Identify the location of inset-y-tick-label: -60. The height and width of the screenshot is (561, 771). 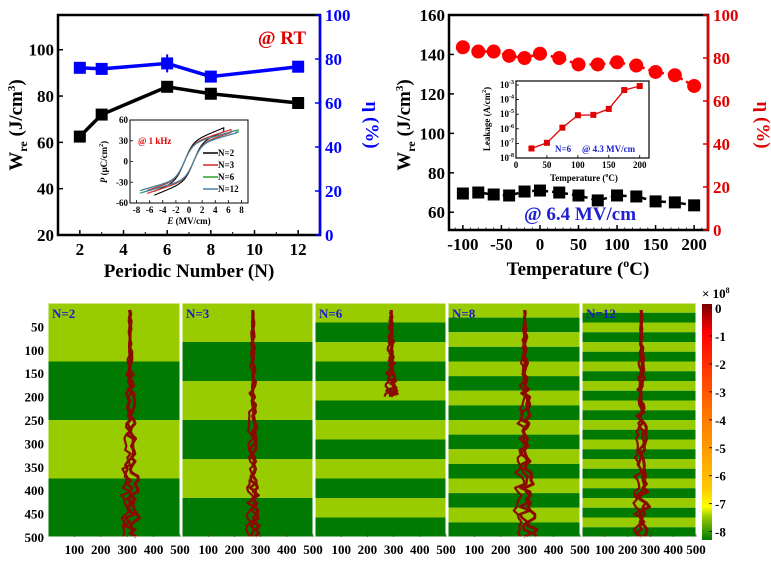
(122, 203).